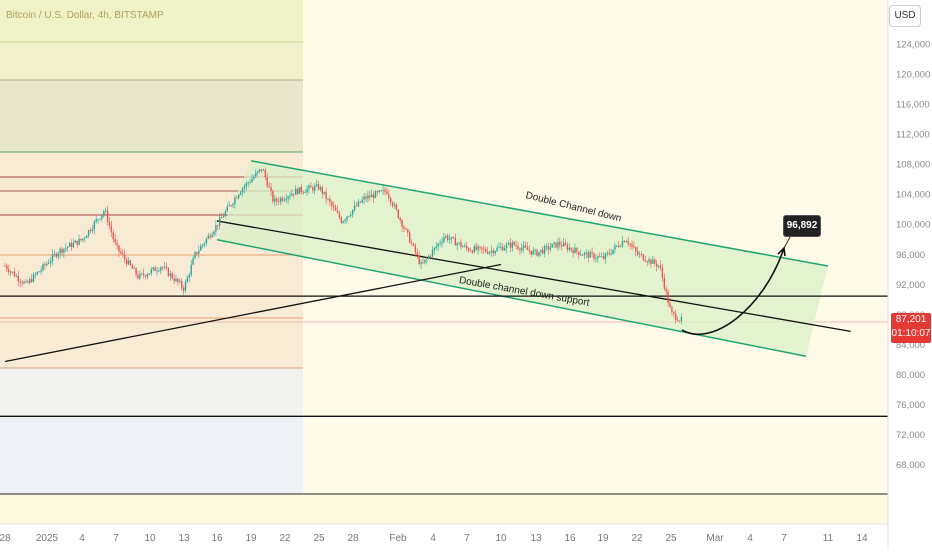 This screenshot has width=932, height=555. I want to click on y-tick-label: 116,000, so click(913, 104).